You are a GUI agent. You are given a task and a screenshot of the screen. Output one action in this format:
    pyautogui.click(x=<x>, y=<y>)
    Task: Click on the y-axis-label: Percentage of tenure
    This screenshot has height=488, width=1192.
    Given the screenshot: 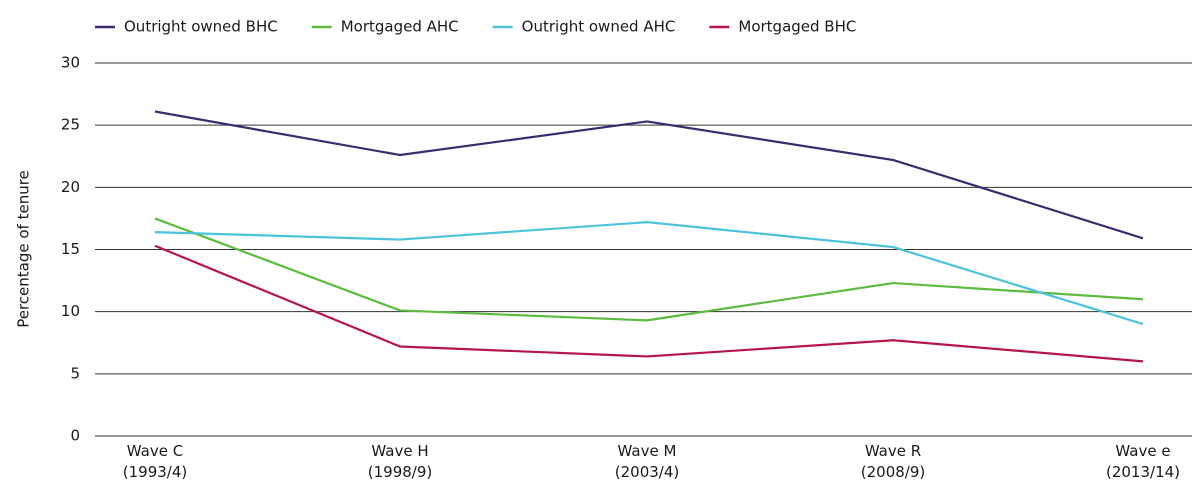 What is the action you would take?
    pyautogui.click(x=24, y=249)
    